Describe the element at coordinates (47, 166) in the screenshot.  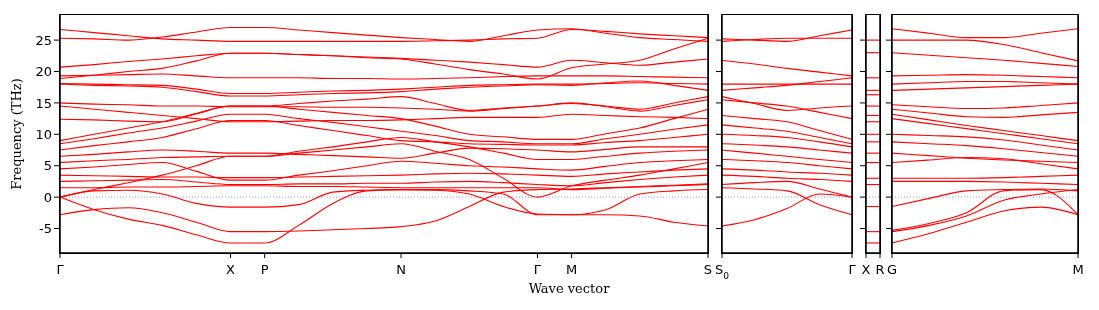
I see `y-tick-label: 5` at that location.